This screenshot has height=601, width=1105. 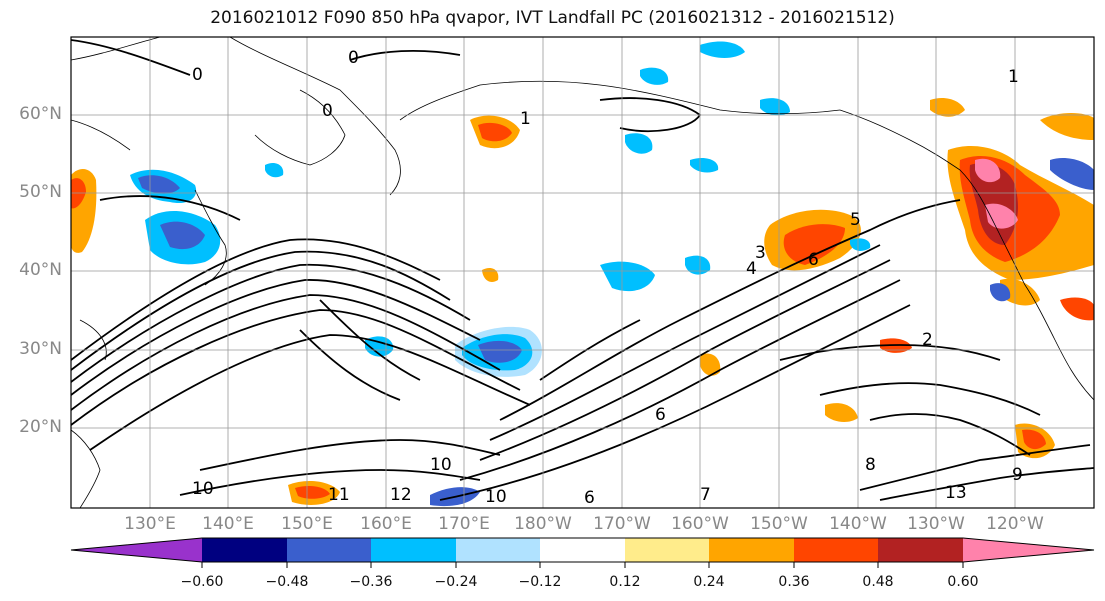 What do you see at coordinates (464, 524) in the screenshot?
I see `lon-label: 170°E` at bounding box center [464, 524].